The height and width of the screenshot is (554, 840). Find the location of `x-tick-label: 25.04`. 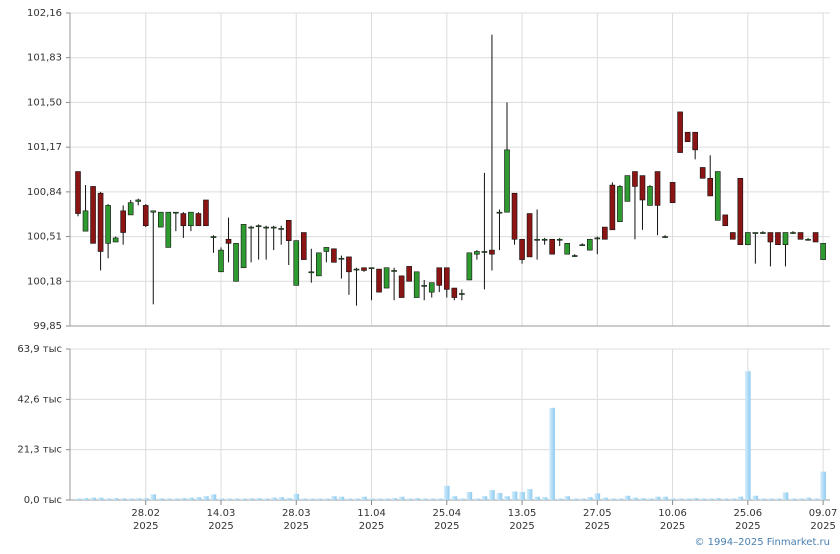

x-tick-label: 25.04 is located at coordinates (446, 513).